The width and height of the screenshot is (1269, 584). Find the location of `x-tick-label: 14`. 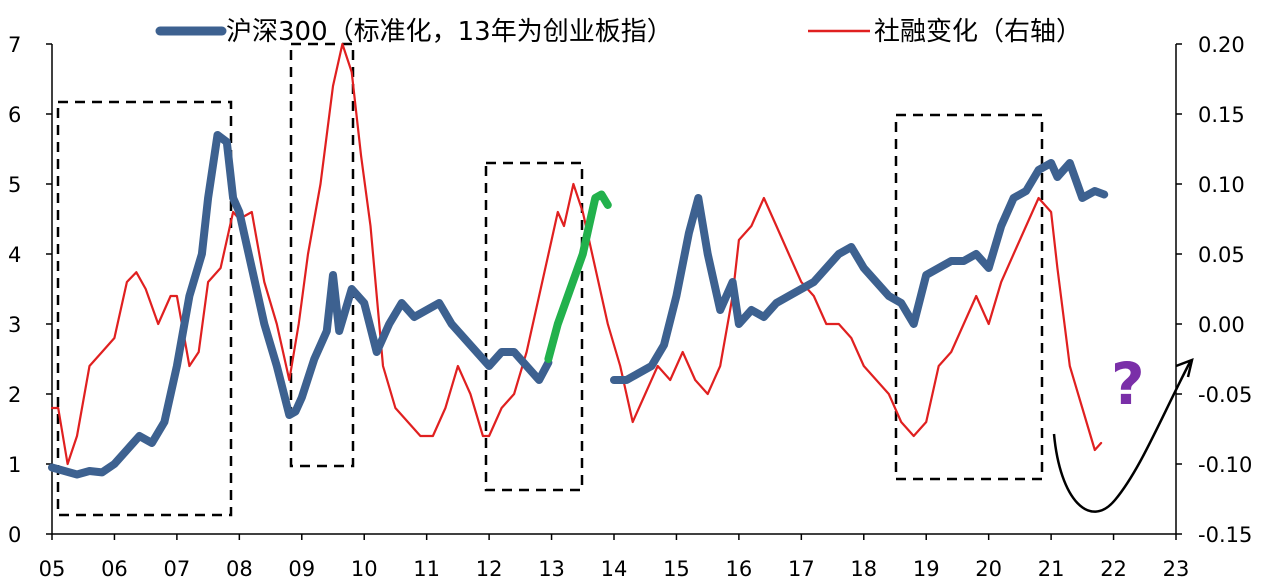

x-tick-label: 14 is located at coordinates (614, 569).